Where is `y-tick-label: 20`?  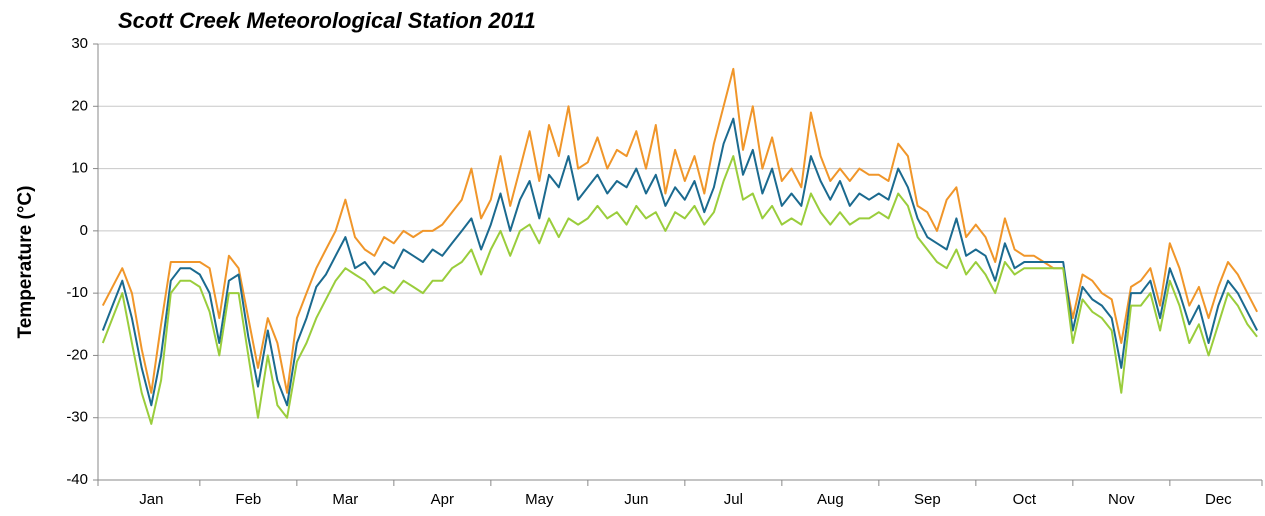
y-tick-label: 20 is located at coordinates (79, 105).